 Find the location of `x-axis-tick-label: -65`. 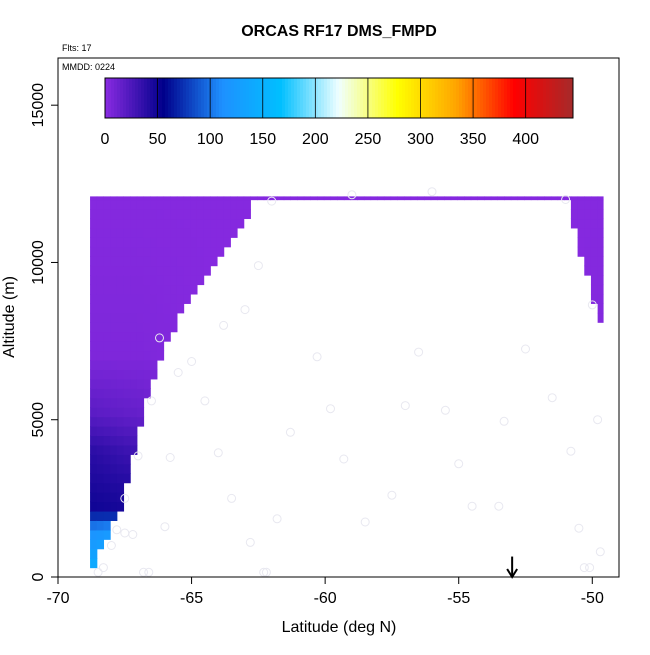

x-axis-tick-label: -65 is located at coordinates (191, 598).